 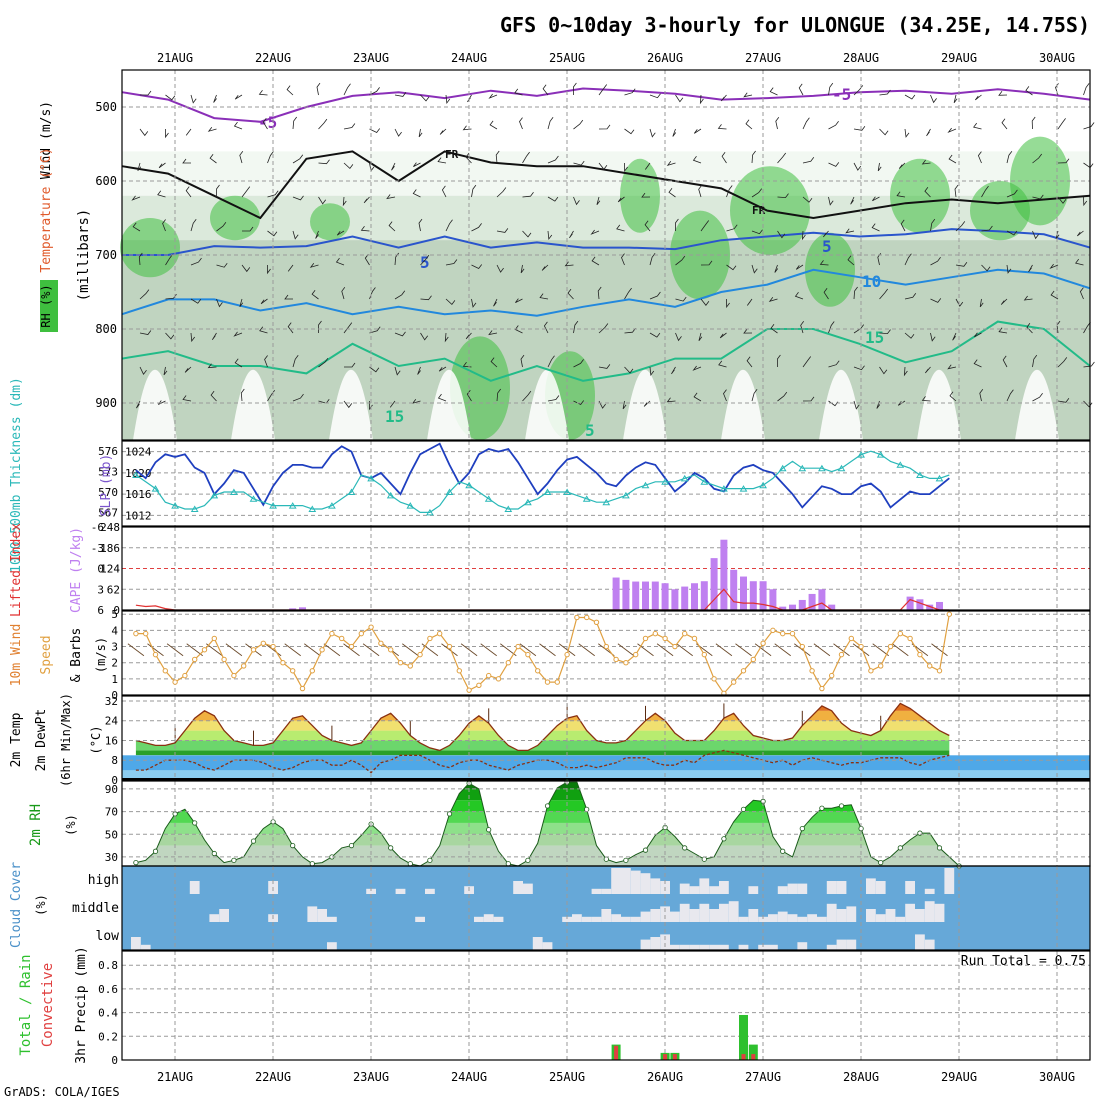 What do you see at coordinates (110, 527) in the screenshot?
I see `cape-tick-label: 248` at bounding box center [110, 527].